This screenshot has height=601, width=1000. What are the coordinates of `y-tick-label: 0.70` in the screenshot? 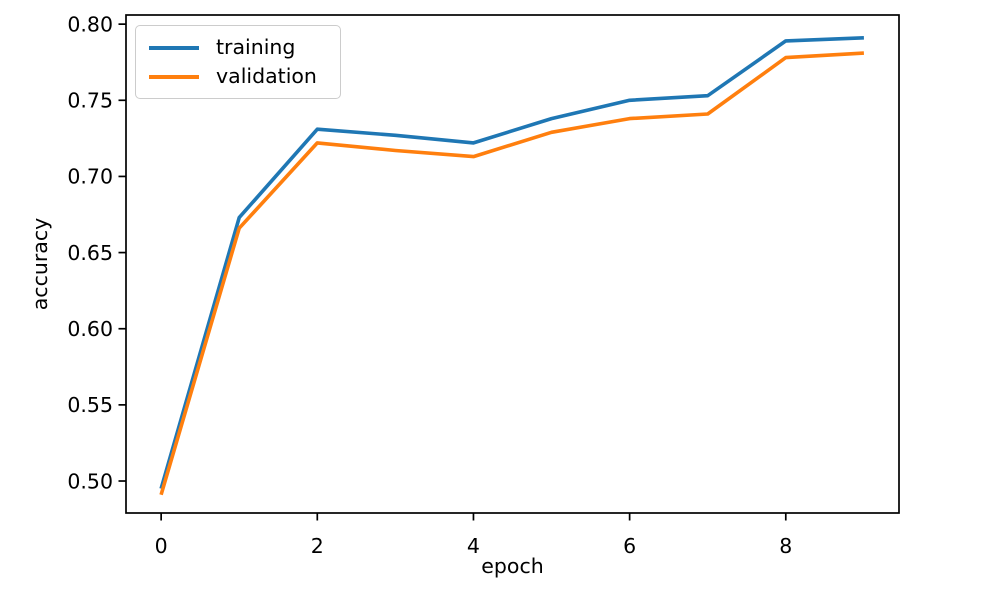 It's located at (90, 177).